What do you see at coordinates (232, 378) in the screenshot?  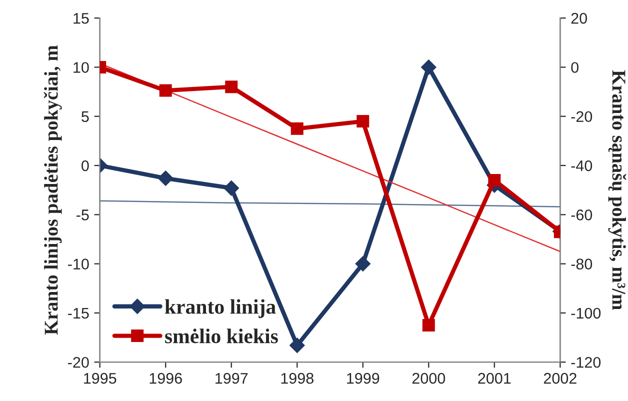 I see `x-tick-label: 1997` at bounding box center [232, 378].